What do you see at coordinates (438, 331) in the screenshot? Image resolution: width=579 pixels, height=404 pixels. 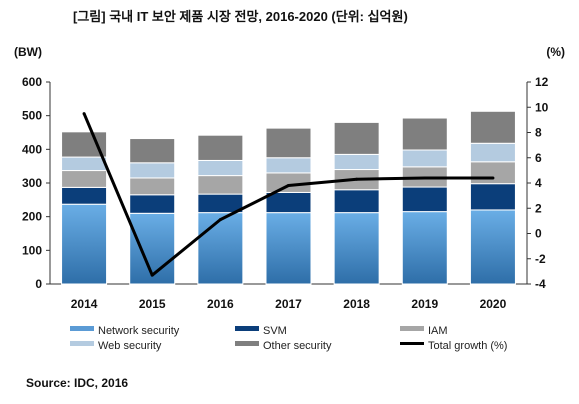 I see `legend-label-iam: IAM` at bounding box center [438, 331].